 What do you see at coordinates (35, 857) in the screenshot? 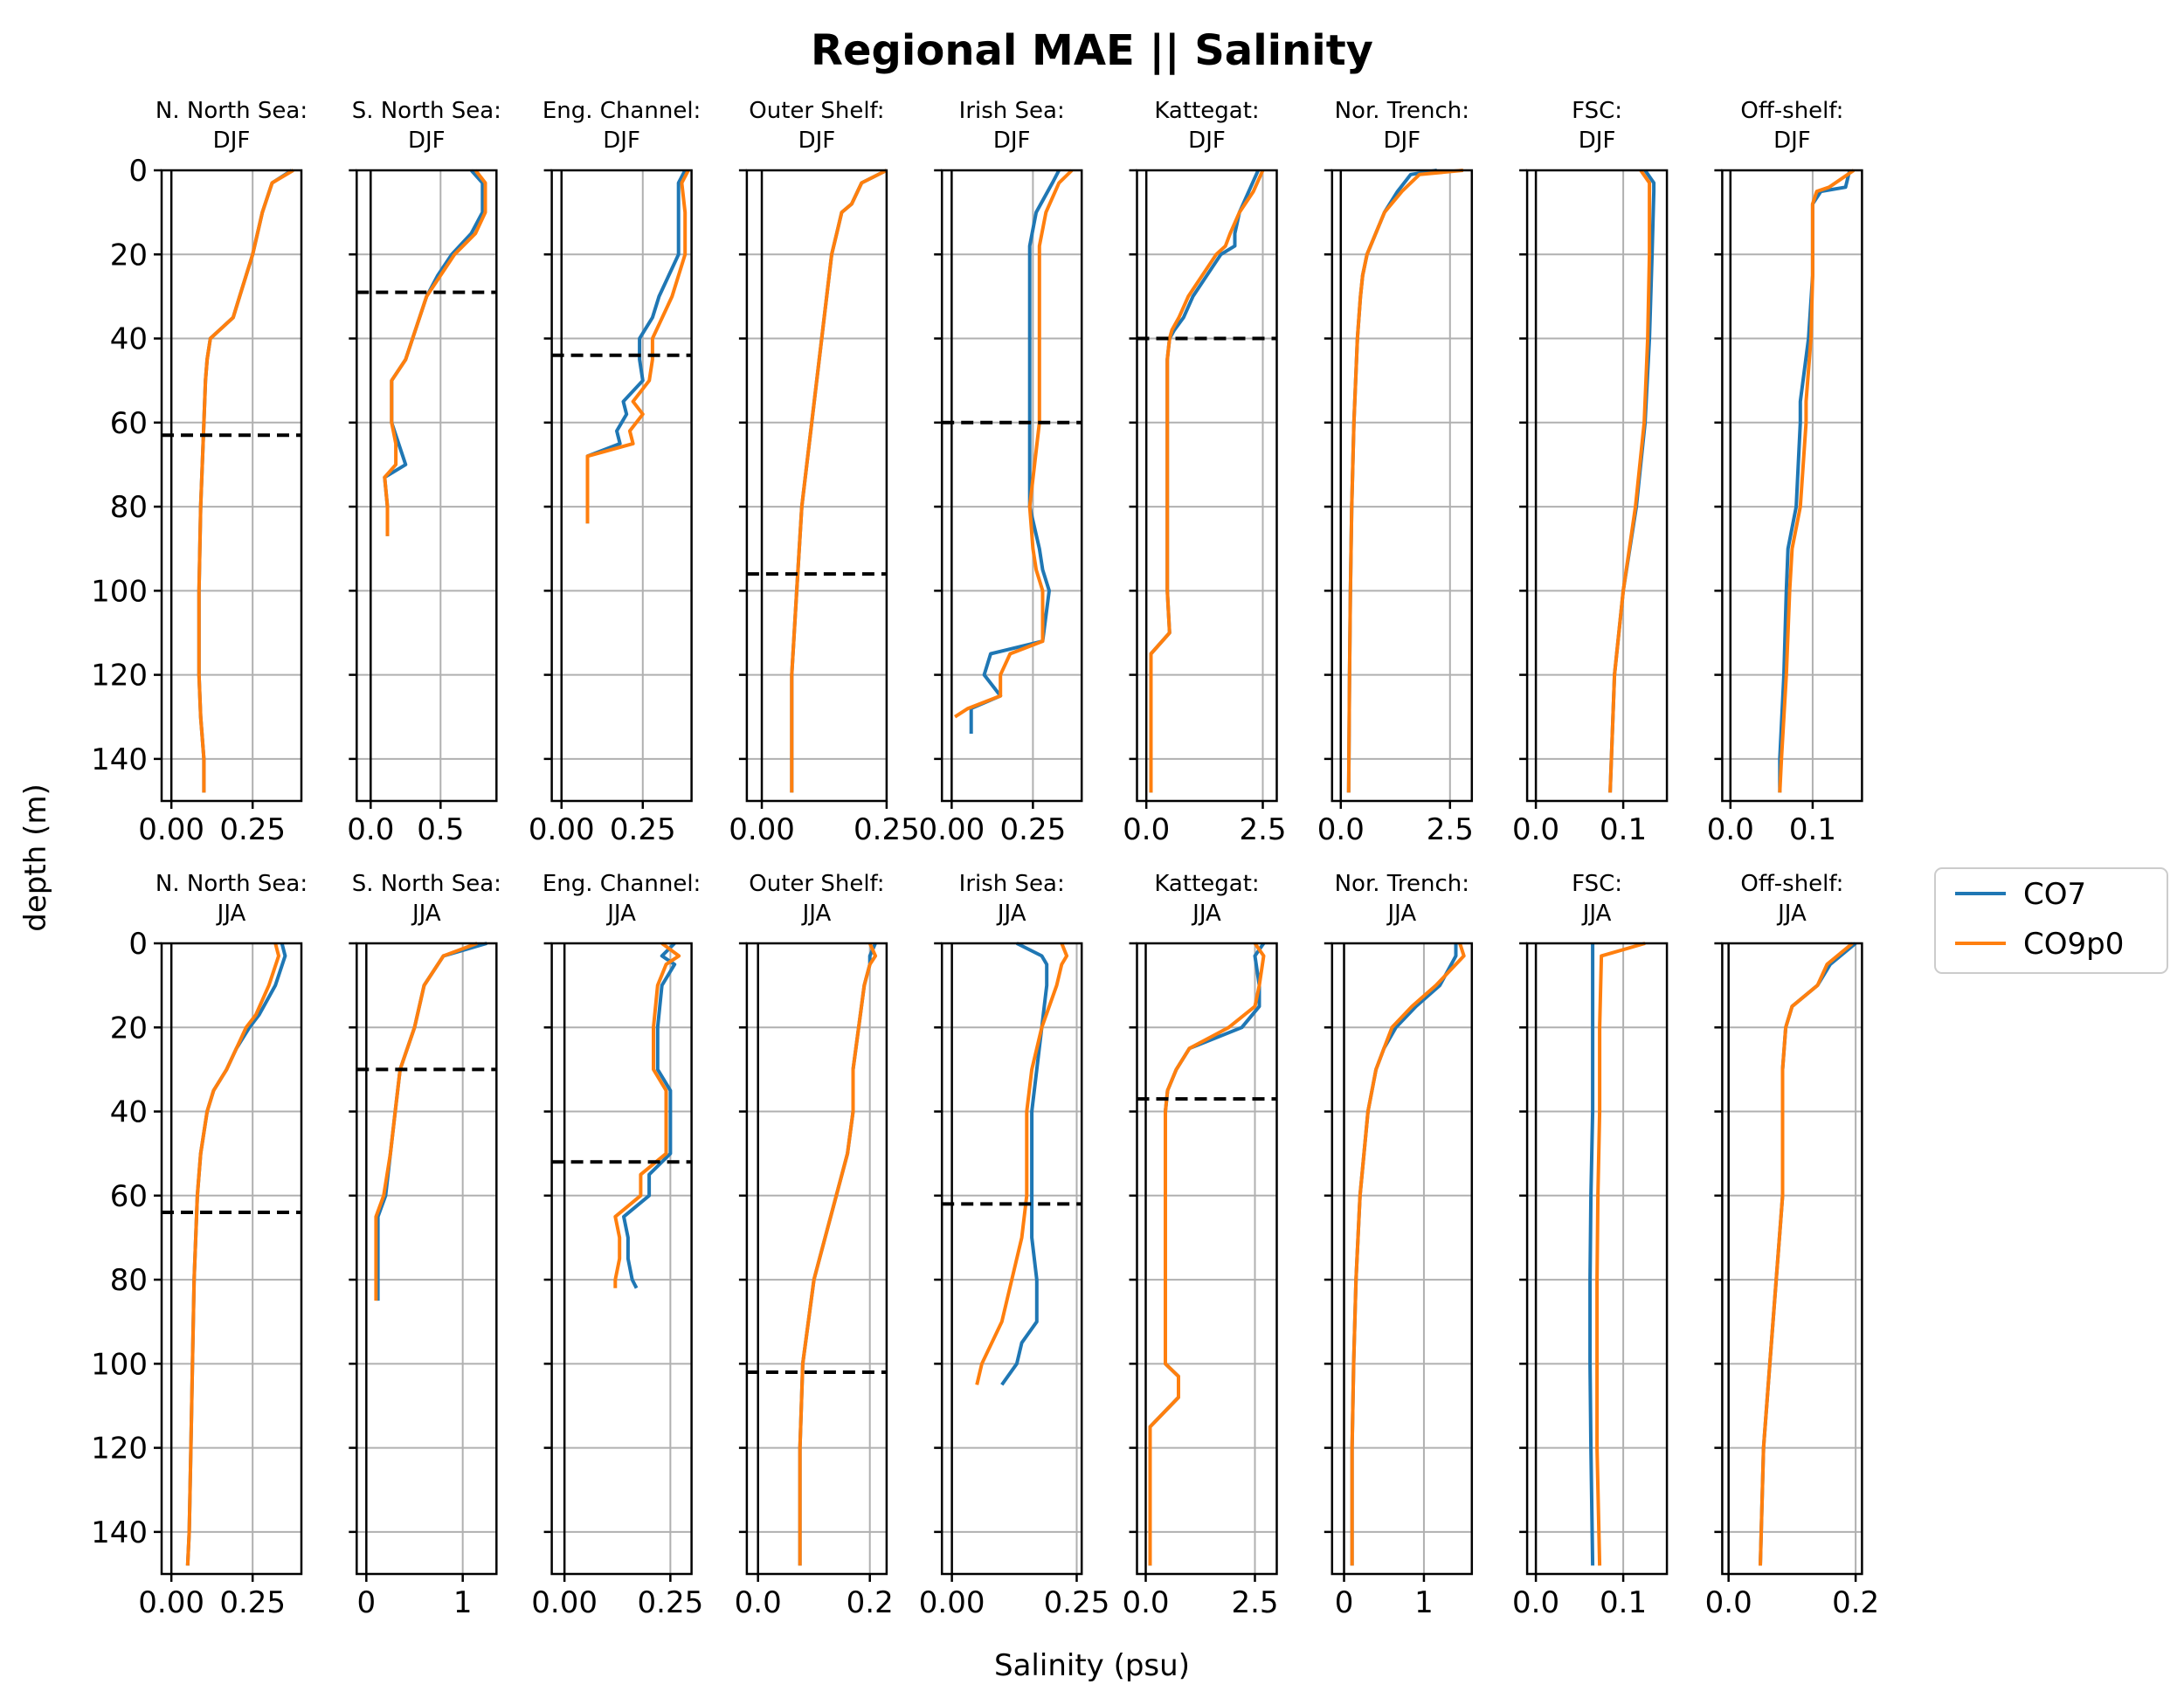
I see `y-axis-label: depth (m)` at bounding box center [35, 857].